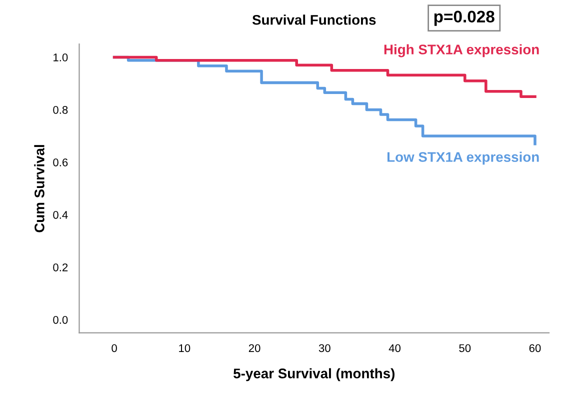  Describe the element at coordinates (314, 19) in the screenshot. I see `chart-title: Survival Functions` at that location.